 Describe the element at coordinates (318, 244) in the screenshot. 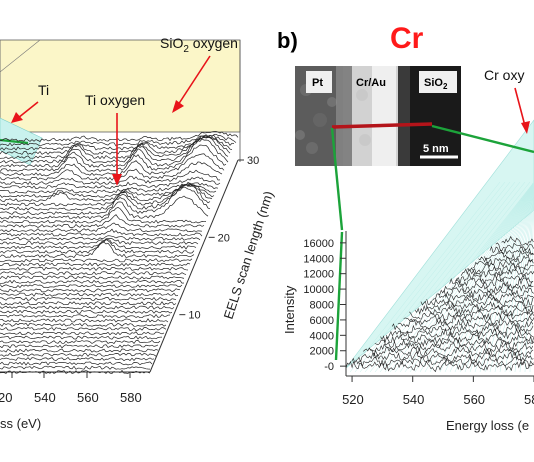

I see `y-tick-label-b-8: 16000` at that location.